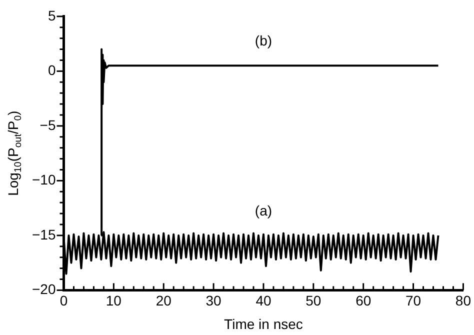 This screenshot has height=335, width=474. What do you see at coordinates (214, 300) in the screenshot?
I see `x-tick-label: 30` at bounding box center [214, 300].